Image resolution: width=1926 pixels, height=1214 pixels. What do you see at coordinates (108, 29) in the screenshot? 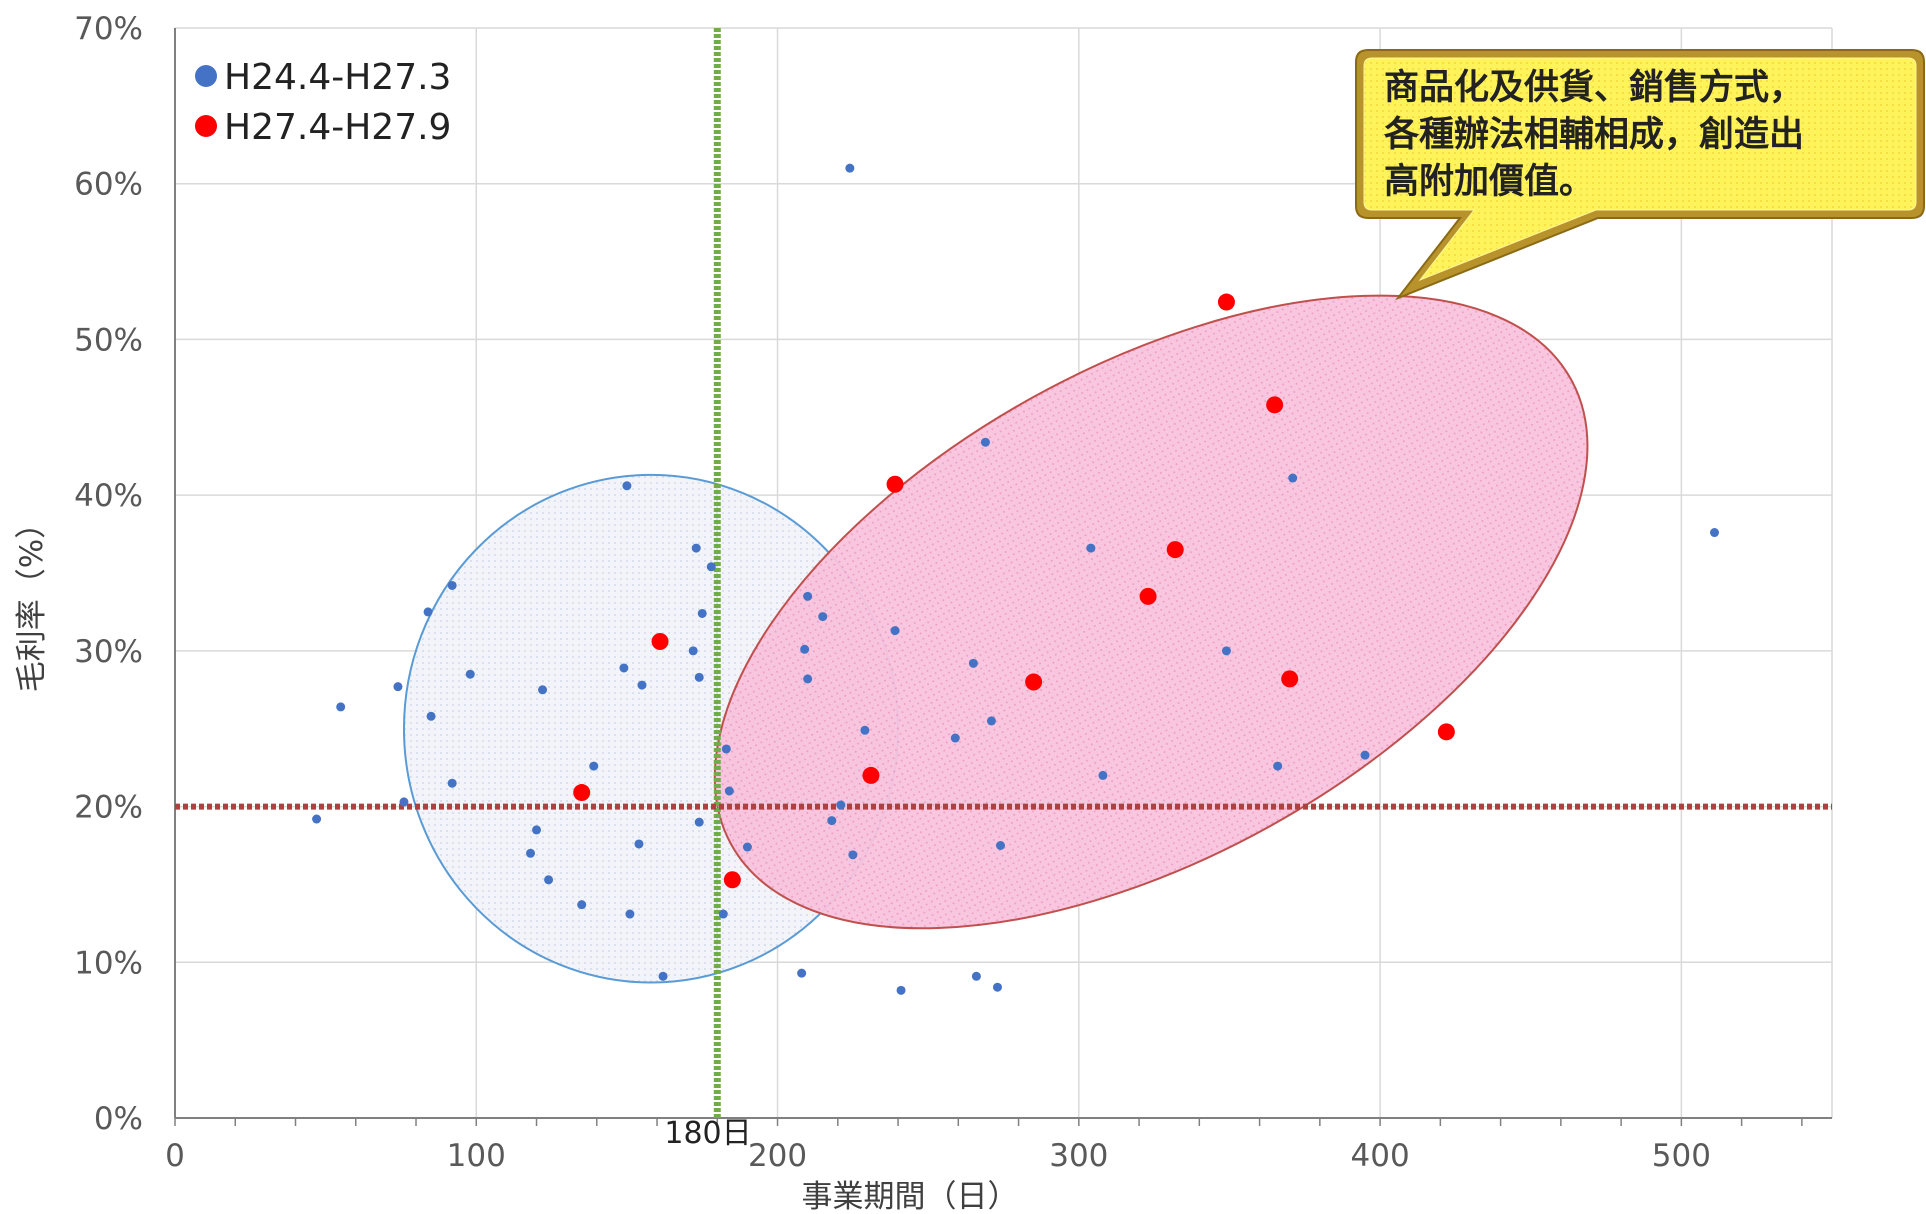
I see `y-tick-label: 70%` at bounding box center [108, 29].